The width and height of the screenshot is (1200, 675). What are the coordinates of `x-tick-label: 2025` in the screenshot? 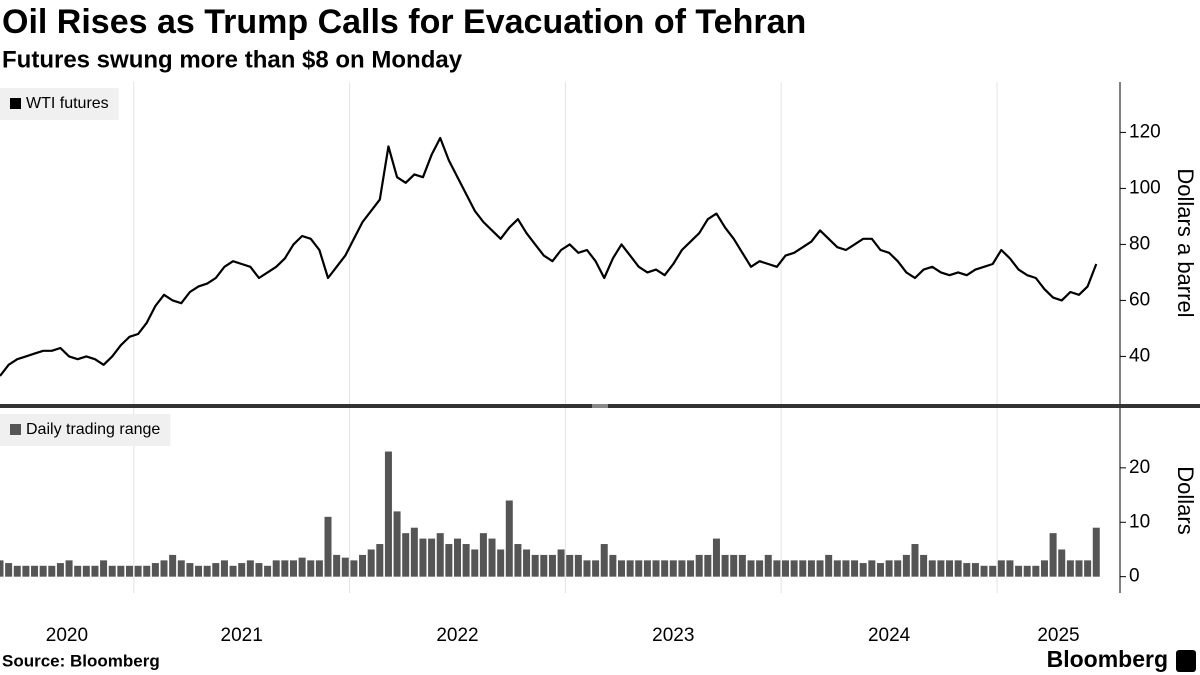 It's located at (1058, 635).